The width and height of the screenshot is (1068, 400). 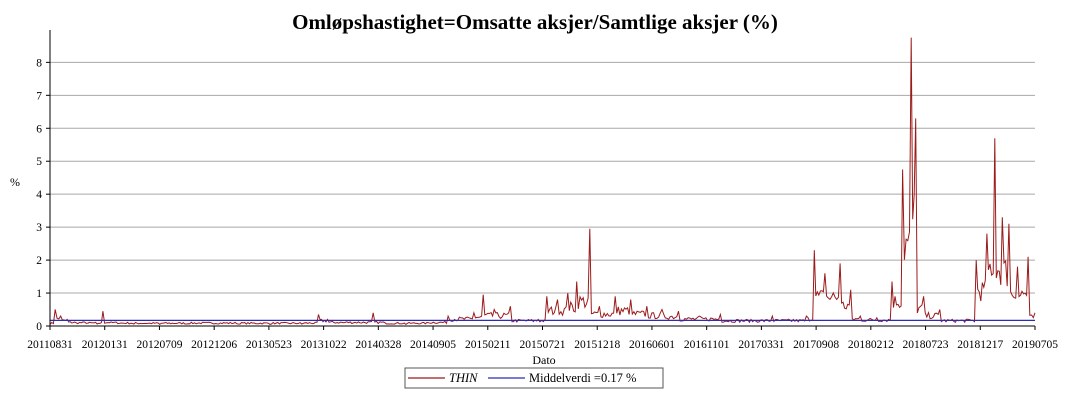 What do you see at coordinates (105, 345) in the screenshot?
I see `x-tick-label: 20120131` at bounding box center [105, 345].